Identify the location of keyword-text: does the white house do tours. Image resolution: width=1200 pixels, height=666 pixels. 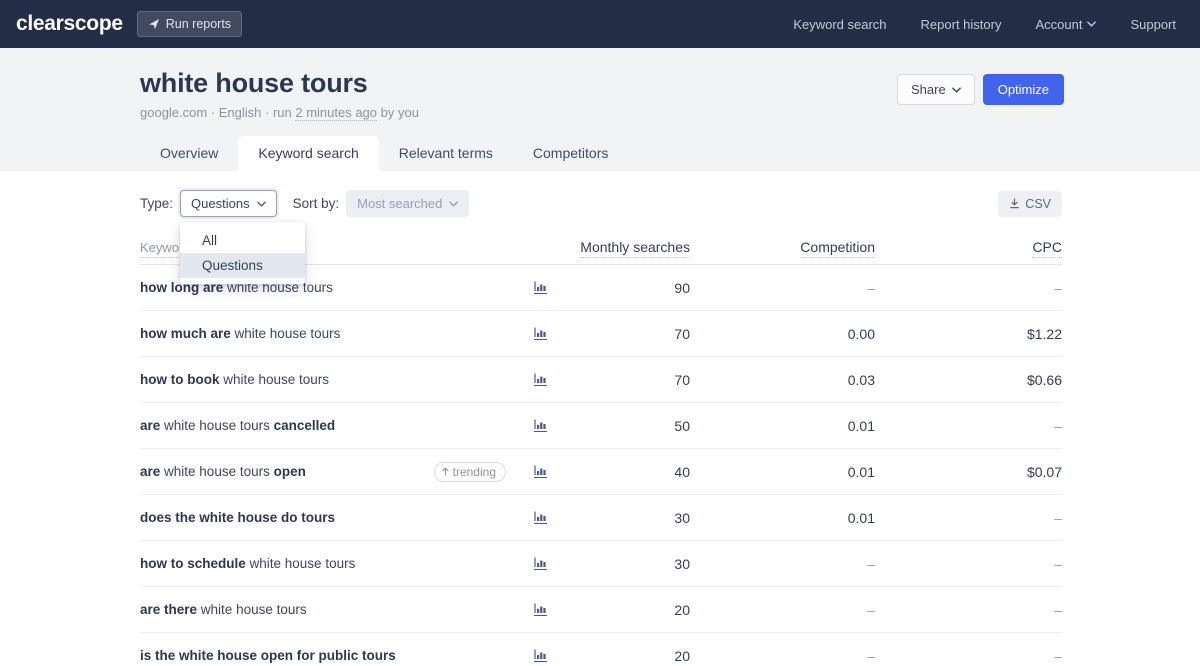
(238, 517).